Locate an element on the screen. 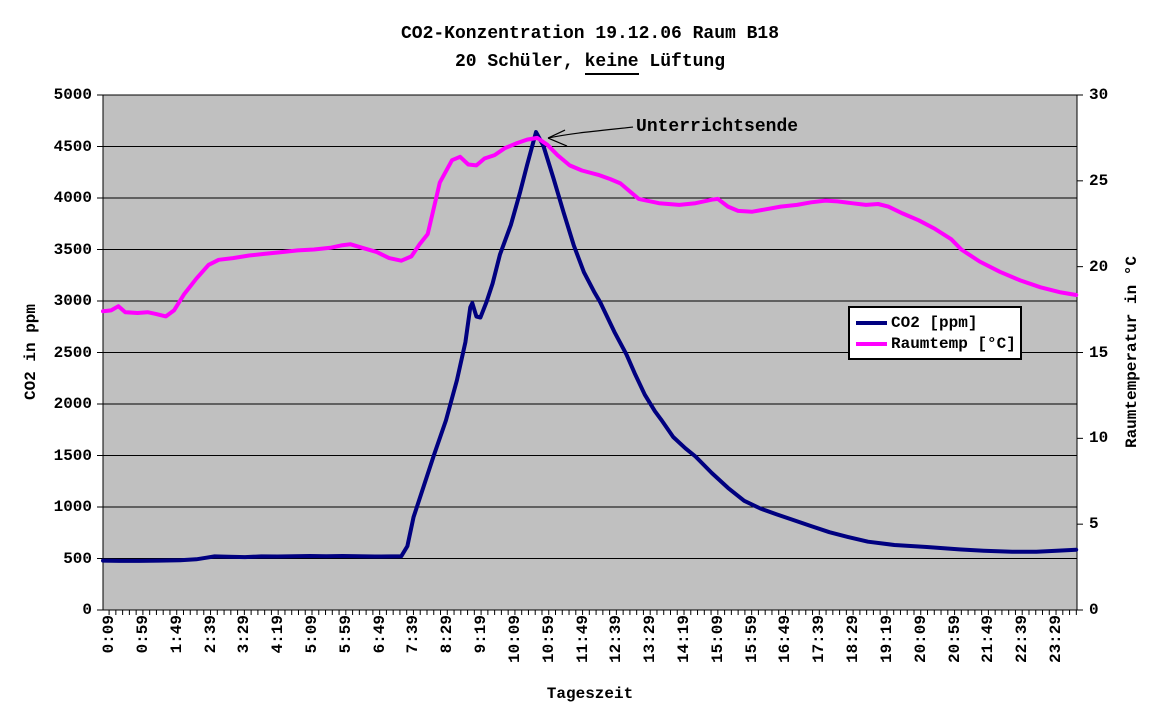 The image size is (1162, 723). x-tick-label: 18:29 is located at coordinates (853, 639).